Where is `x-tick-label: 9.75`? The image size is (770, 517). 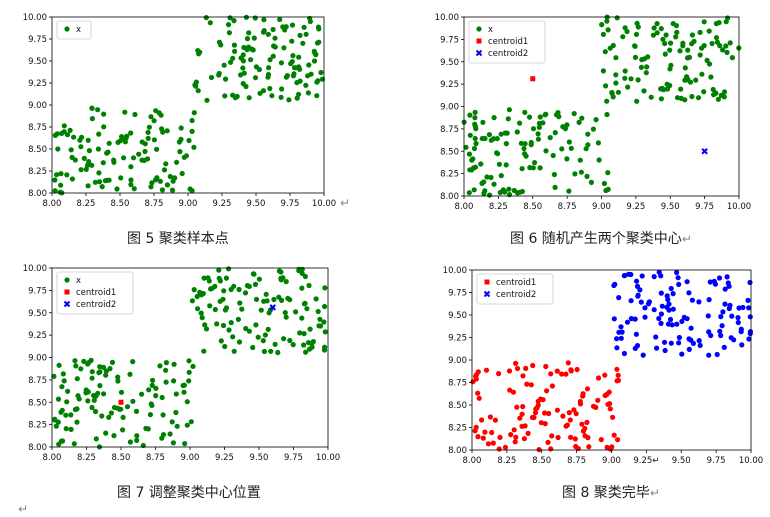 x-tick-label: 9.75 is located at coordinates (293, 458).